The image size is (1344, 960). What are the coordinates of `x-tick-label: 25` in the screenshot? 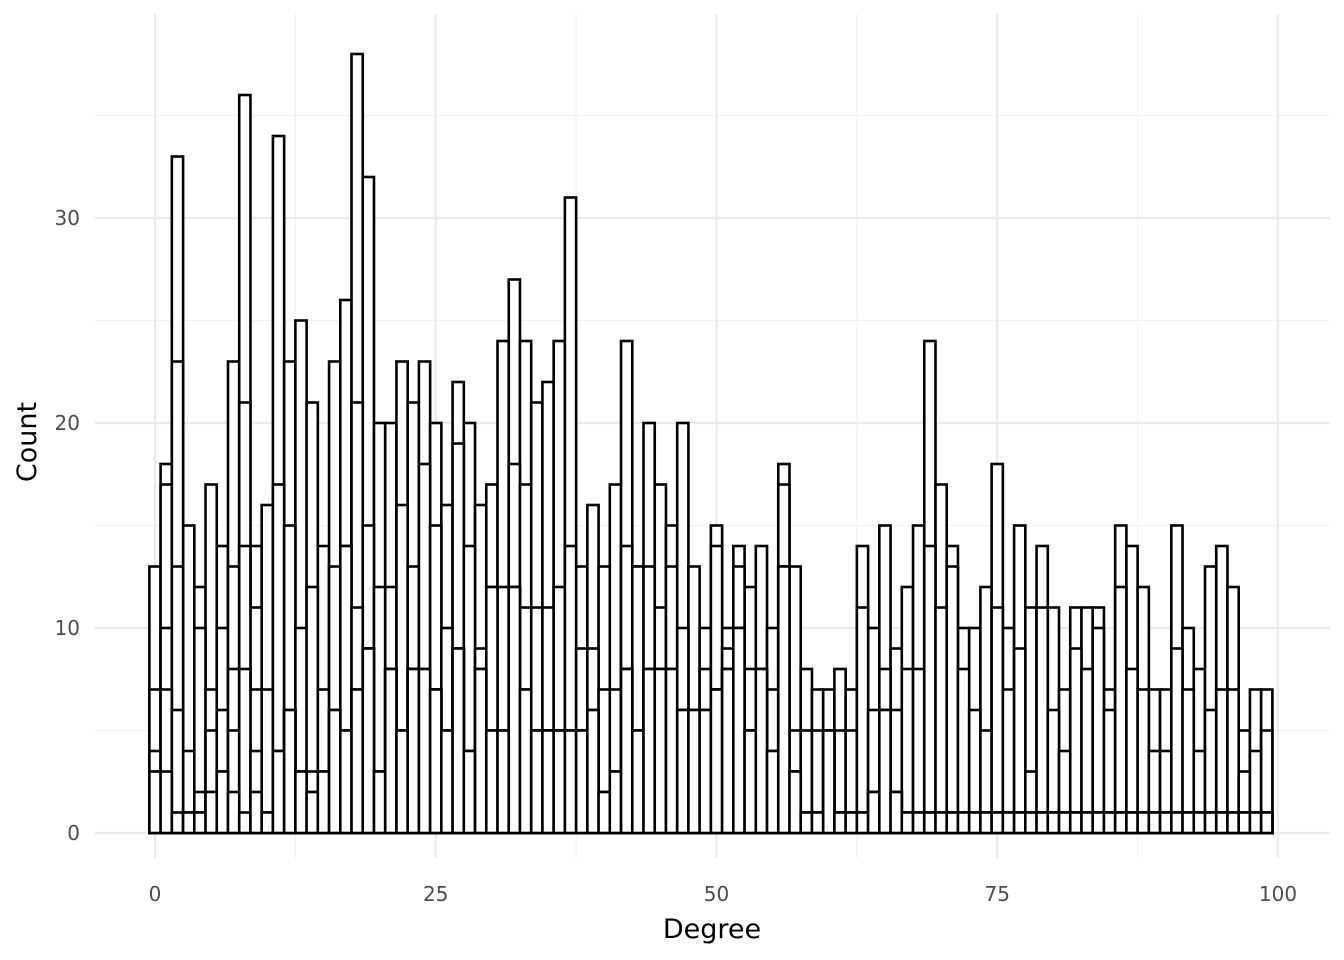 It's located at (435, 894).